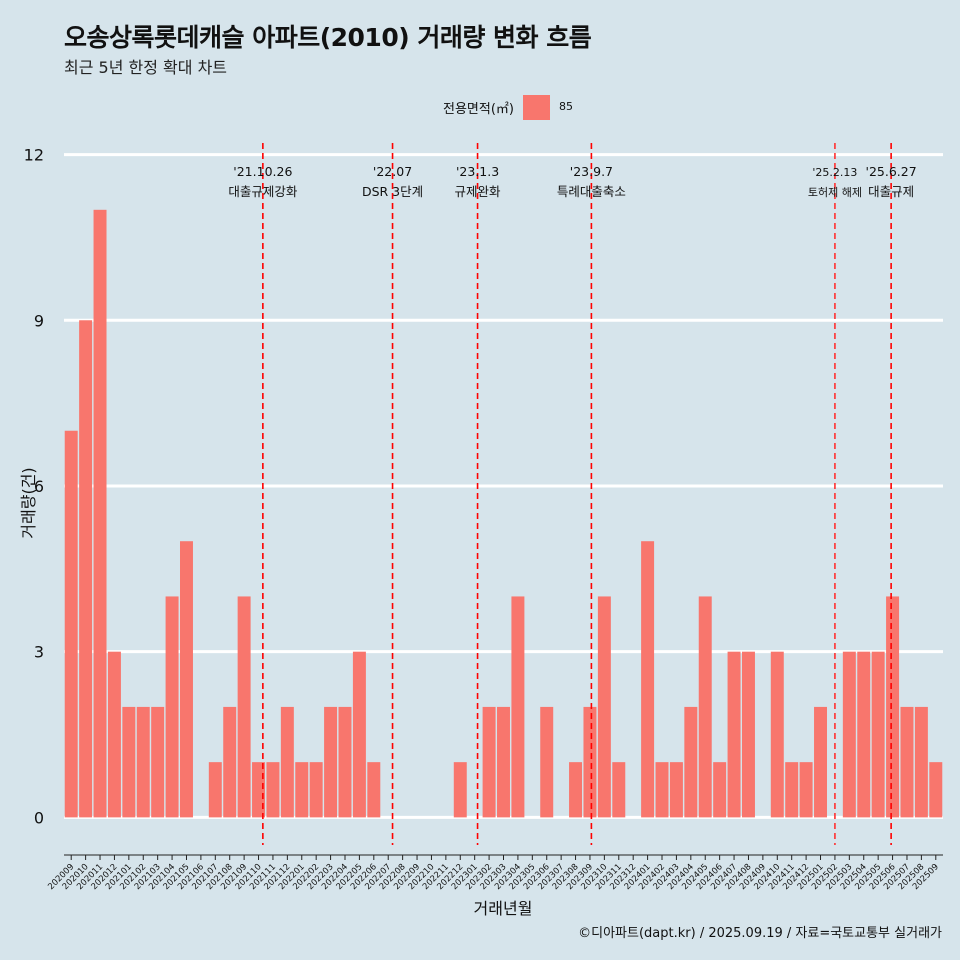 The height and width of the screenshot is (960, 960). I want to click on annotation-date: '25.2.13, so click(834, 172).